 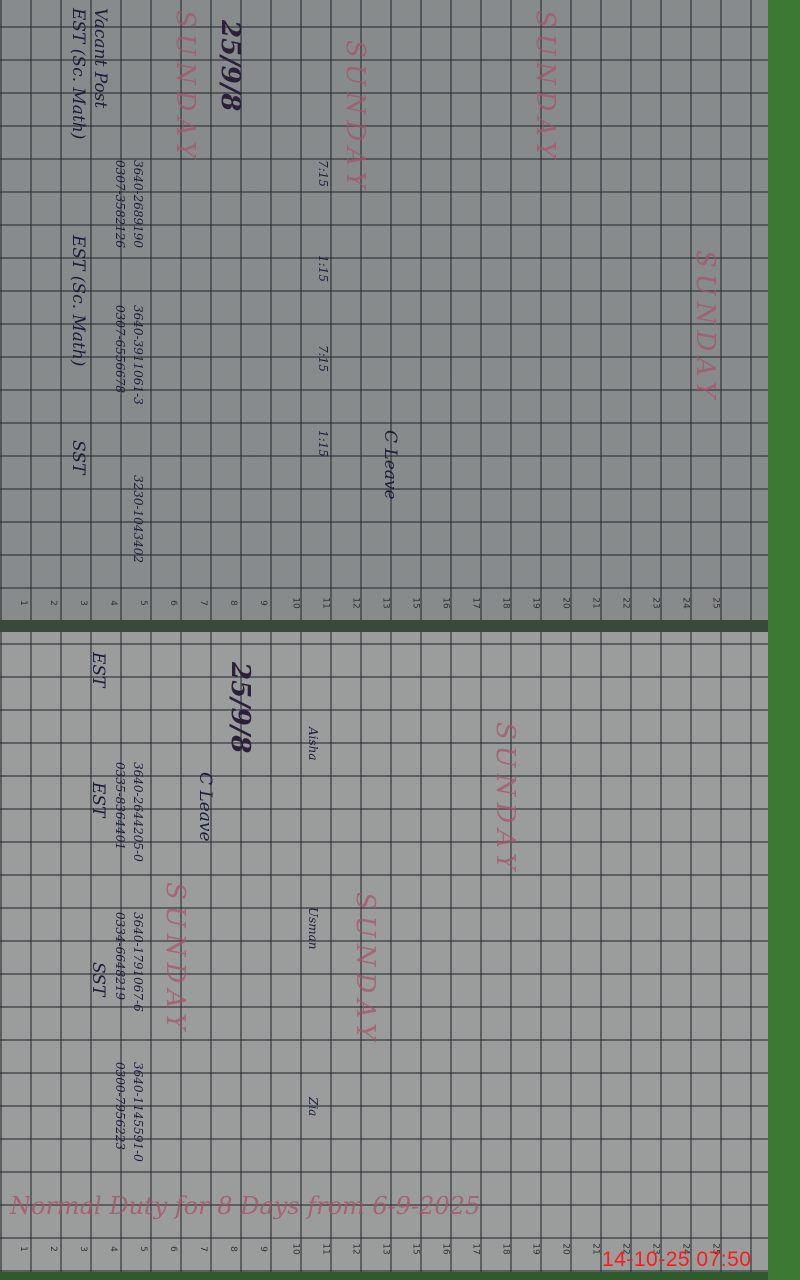 I want to click on phone-number: 3640-2644205-0, so click(x=138, y=812).